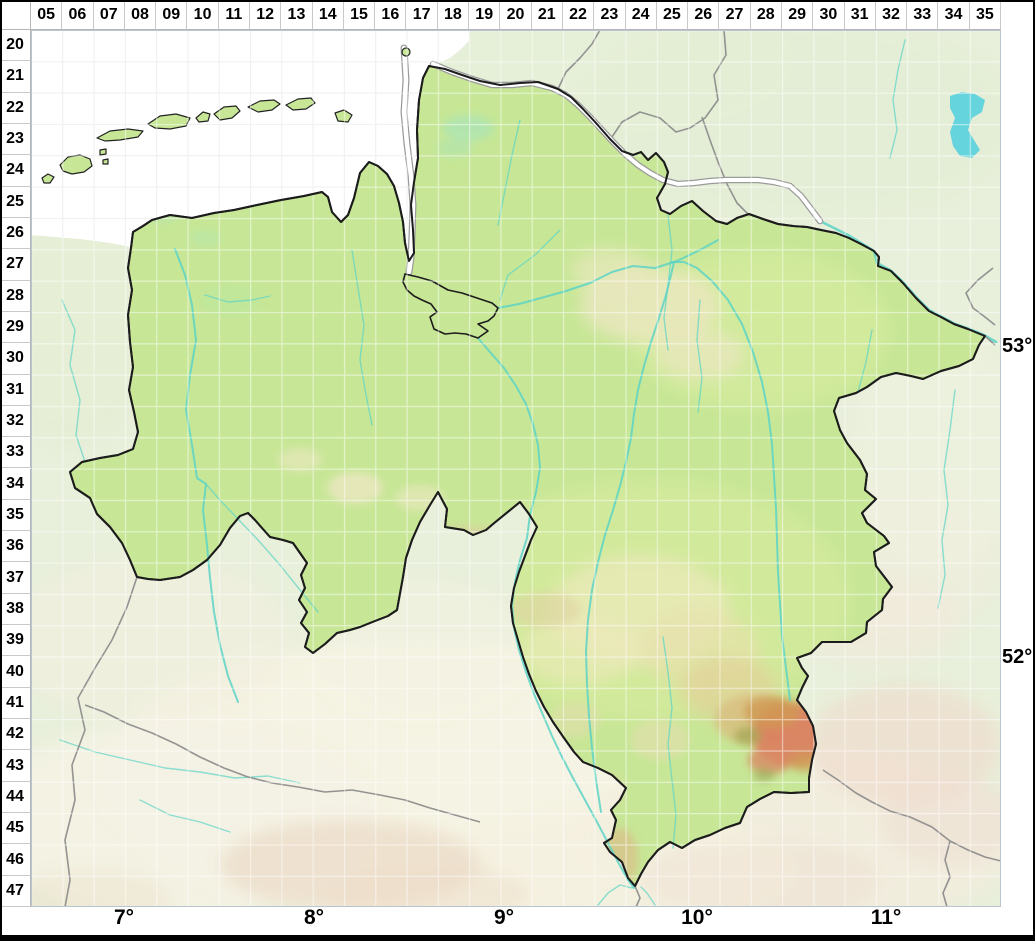 This screenshot has width=1035, height=941. I want to click on grid-column-label-19: 19, so click(485, 15).